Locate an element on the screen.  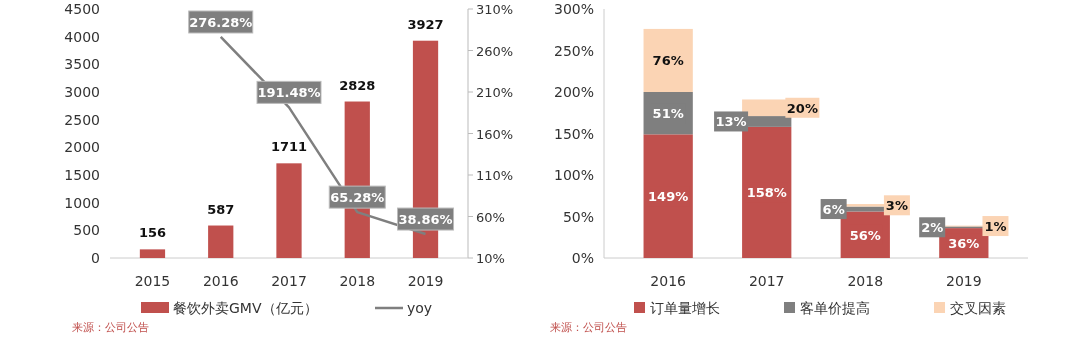
y-tick-label: 100% is located at coordinates (573, 175).